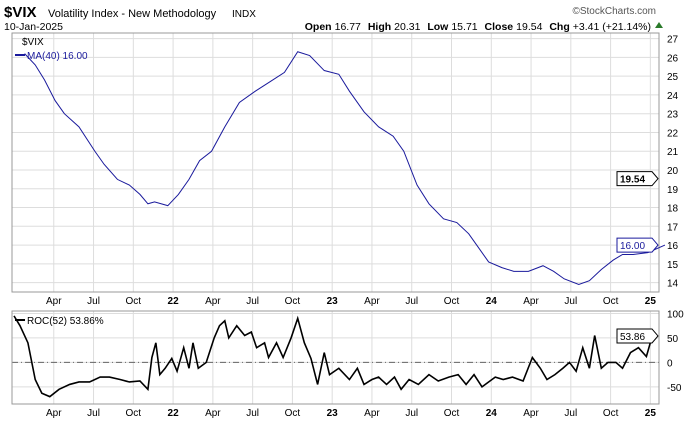  Describe the element at coordinates (464, 27) in the screenshot. I see `low-value: 15.71` at that location.